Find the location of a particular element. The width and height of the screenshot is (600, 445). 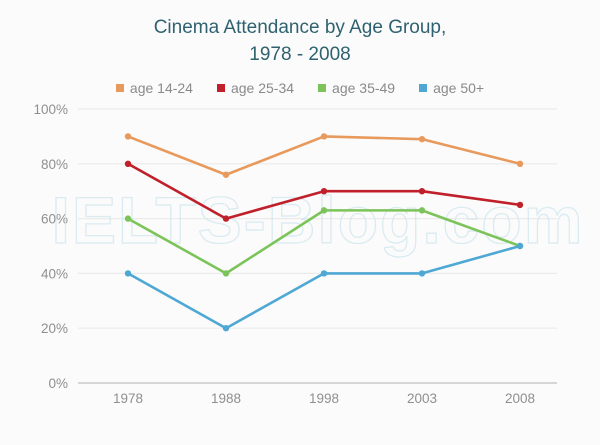

y-tick-label: 60% is located at coordinates (54, 219).